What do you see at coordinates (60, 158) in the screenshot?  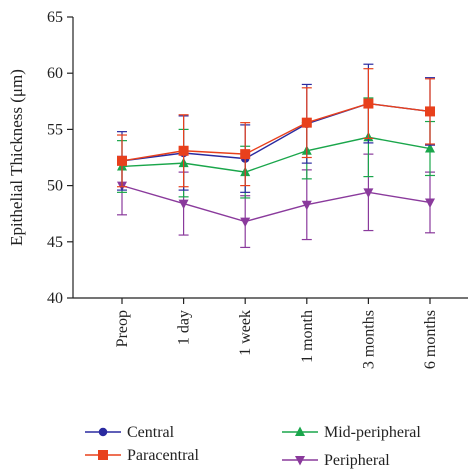 I see `y-ticks: 40 45 50 55 60 65` at bounding box center [60, 158].